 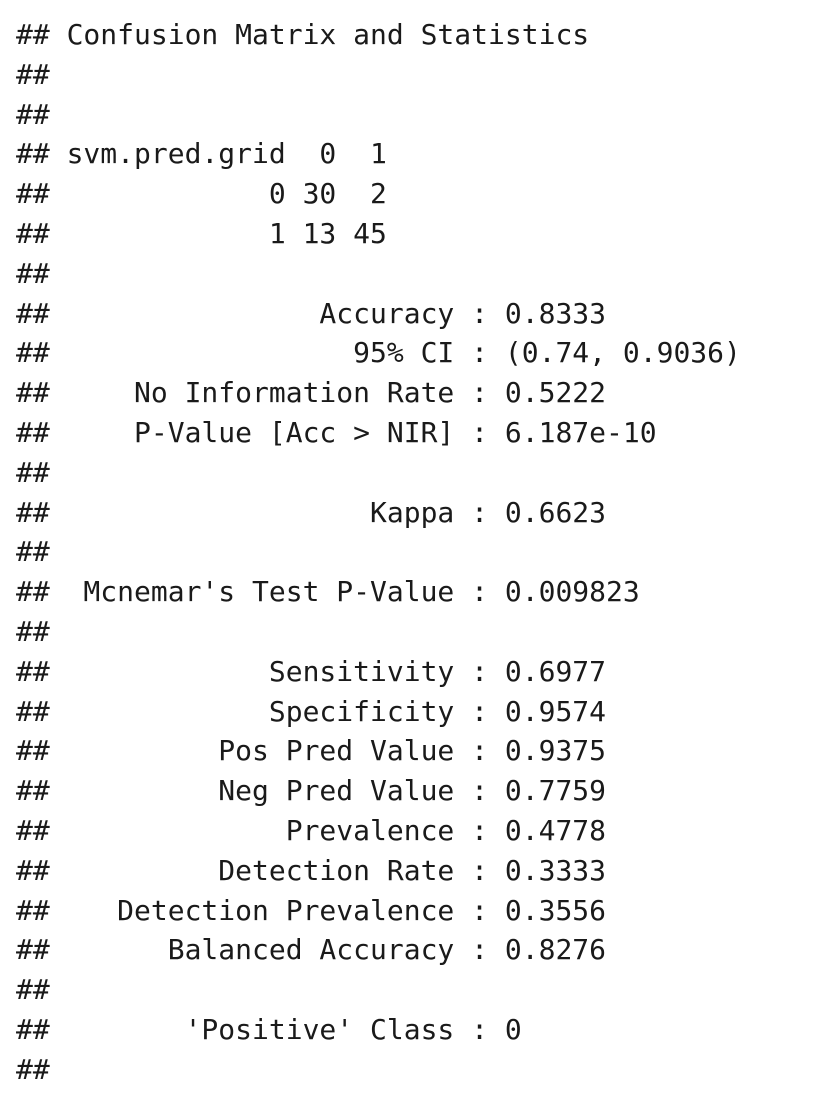 I want to click on stat-mcnemar-p-value: ## Mcnemar's Test P-Value : 0.009823, so click(x=328, y=592).